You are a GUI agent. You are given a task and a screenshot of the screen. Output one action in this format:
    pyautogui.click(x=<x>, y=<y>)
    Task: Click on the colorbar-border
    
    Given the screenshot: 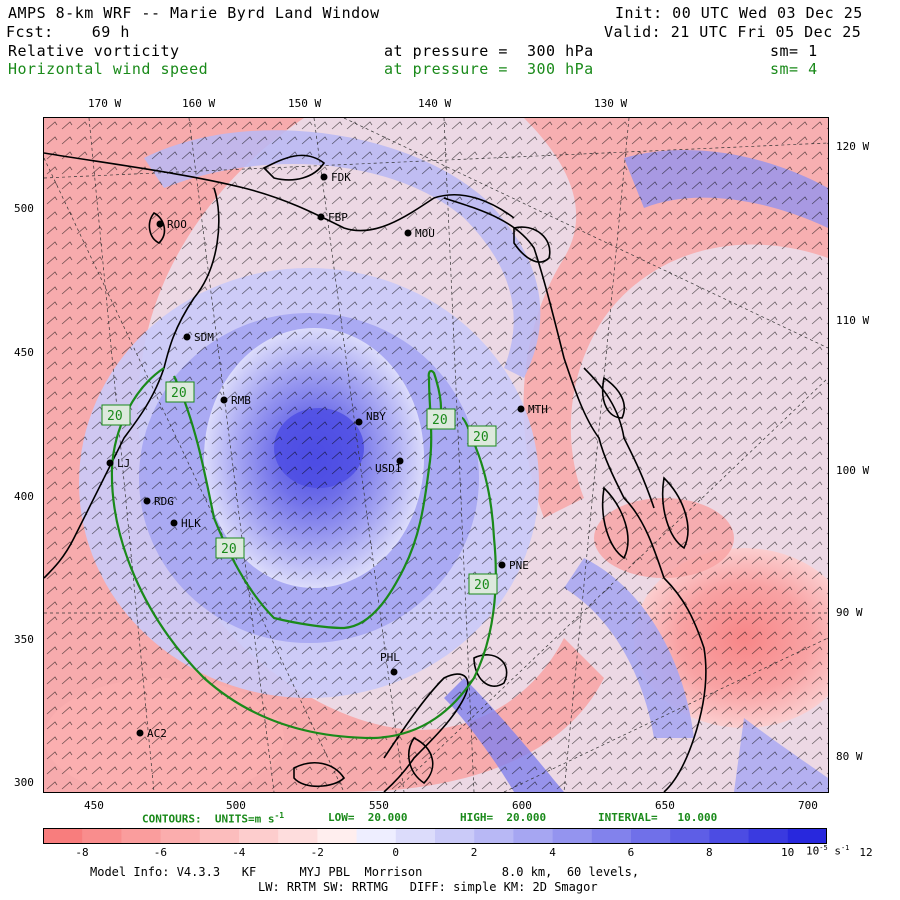 What is the action you would take?
    pyautogui.click(x=435, y=836)
    